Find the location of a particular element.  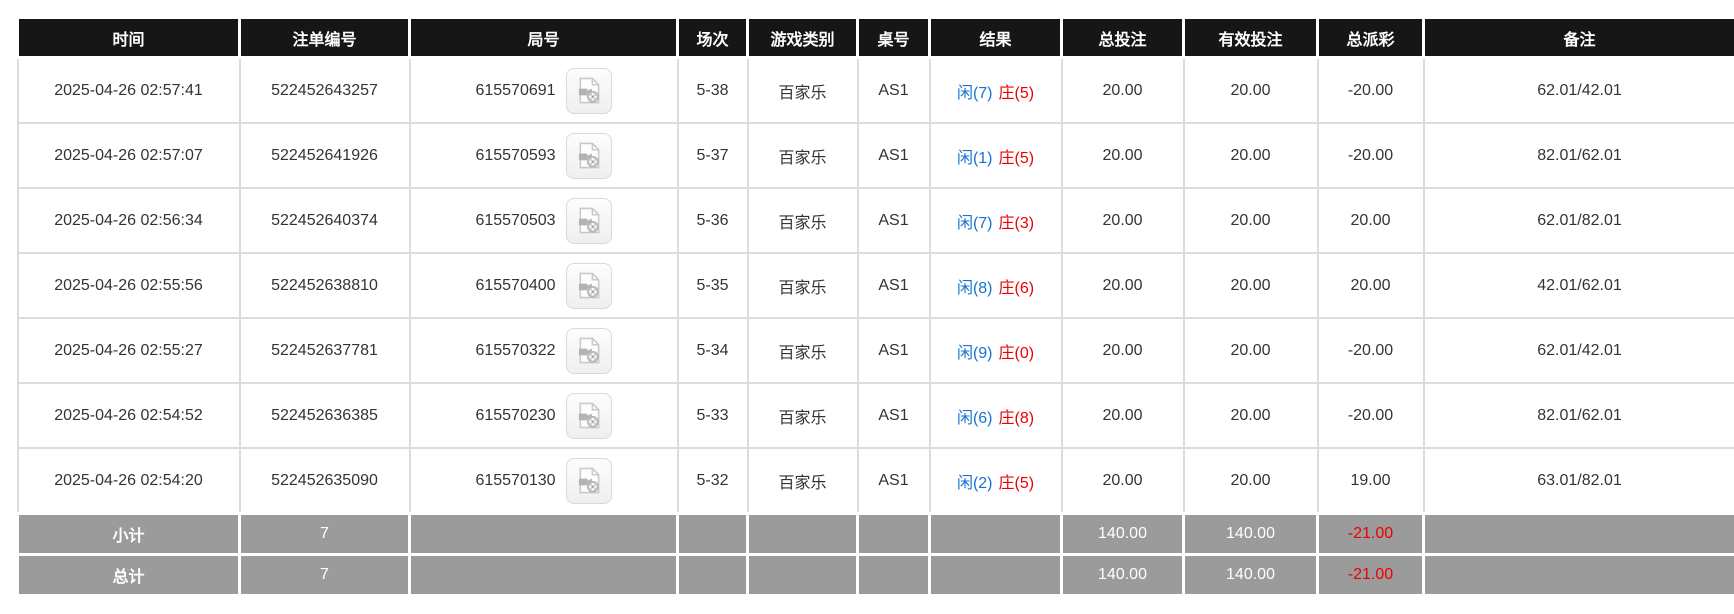

cell-bet-id: 522452638810 is located at coordinates (324, 285).